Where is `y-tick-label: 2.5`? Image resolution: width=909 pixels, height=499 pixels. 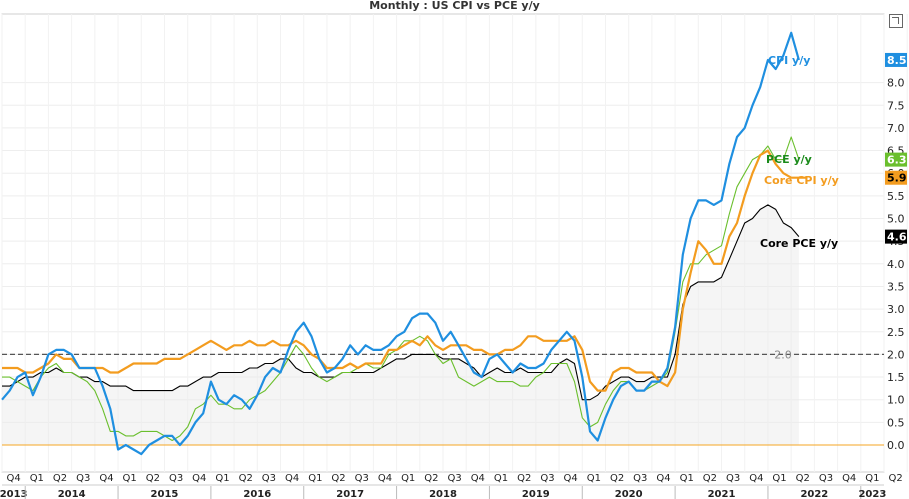
y-tick-label: 2.5 is located at coordinates (896, 332).